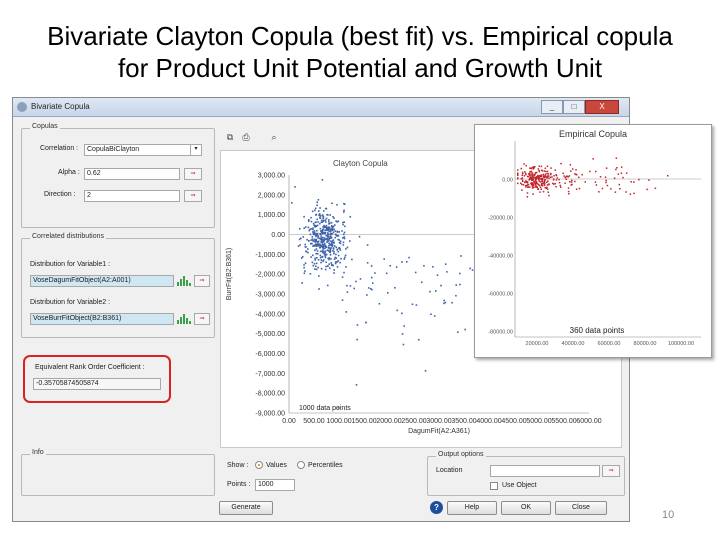  Describe the element at coordinates (193, 174) in the screenshot. I see `alpha-pick-button: ⇒` at that location.